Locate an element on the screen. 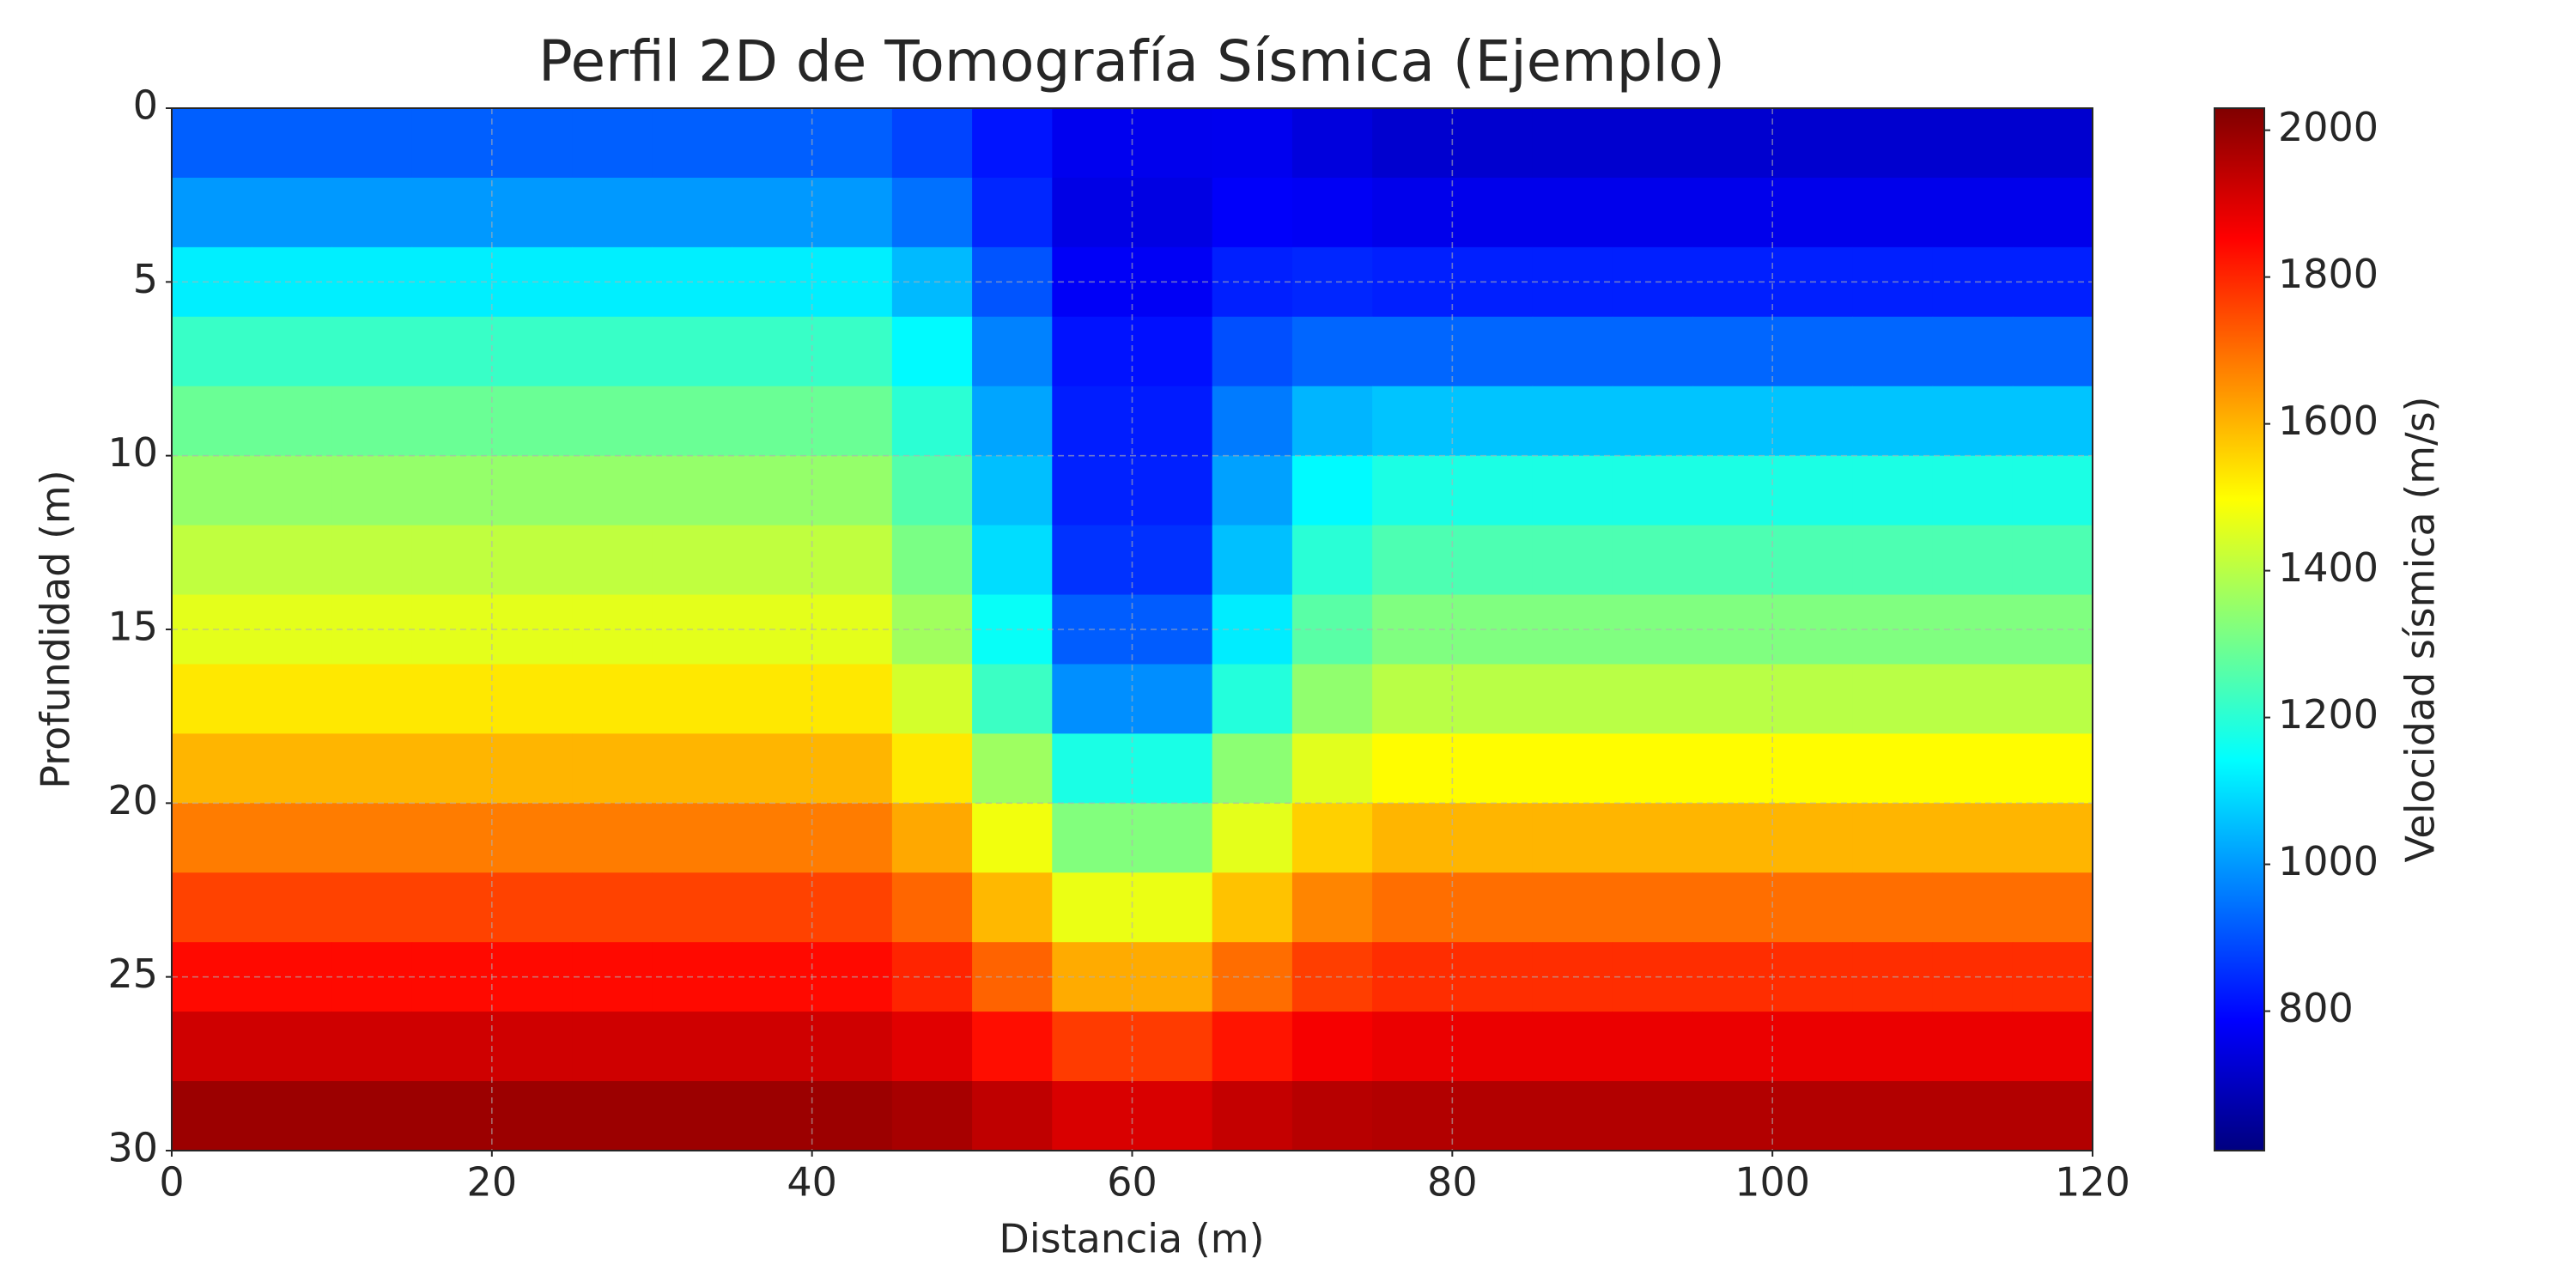 The width and height of the screenshot is (2576, 1288). y-axis-label: Profundidad (m) is located at coordinates (56, 629).